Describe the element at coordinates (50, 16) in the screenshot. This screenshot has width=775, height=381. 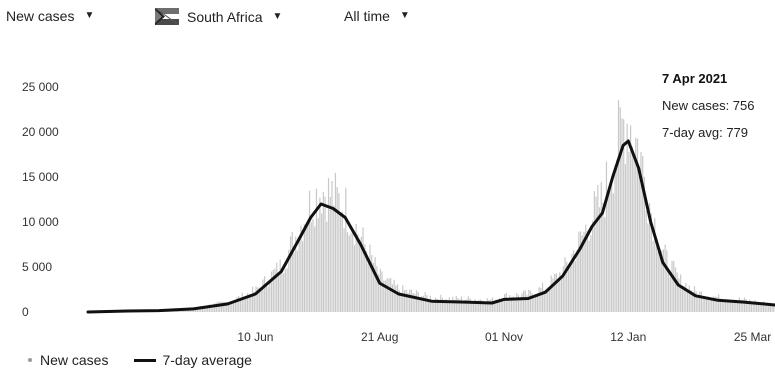
I see `metric-dropdown: New cases ▼` at that location.